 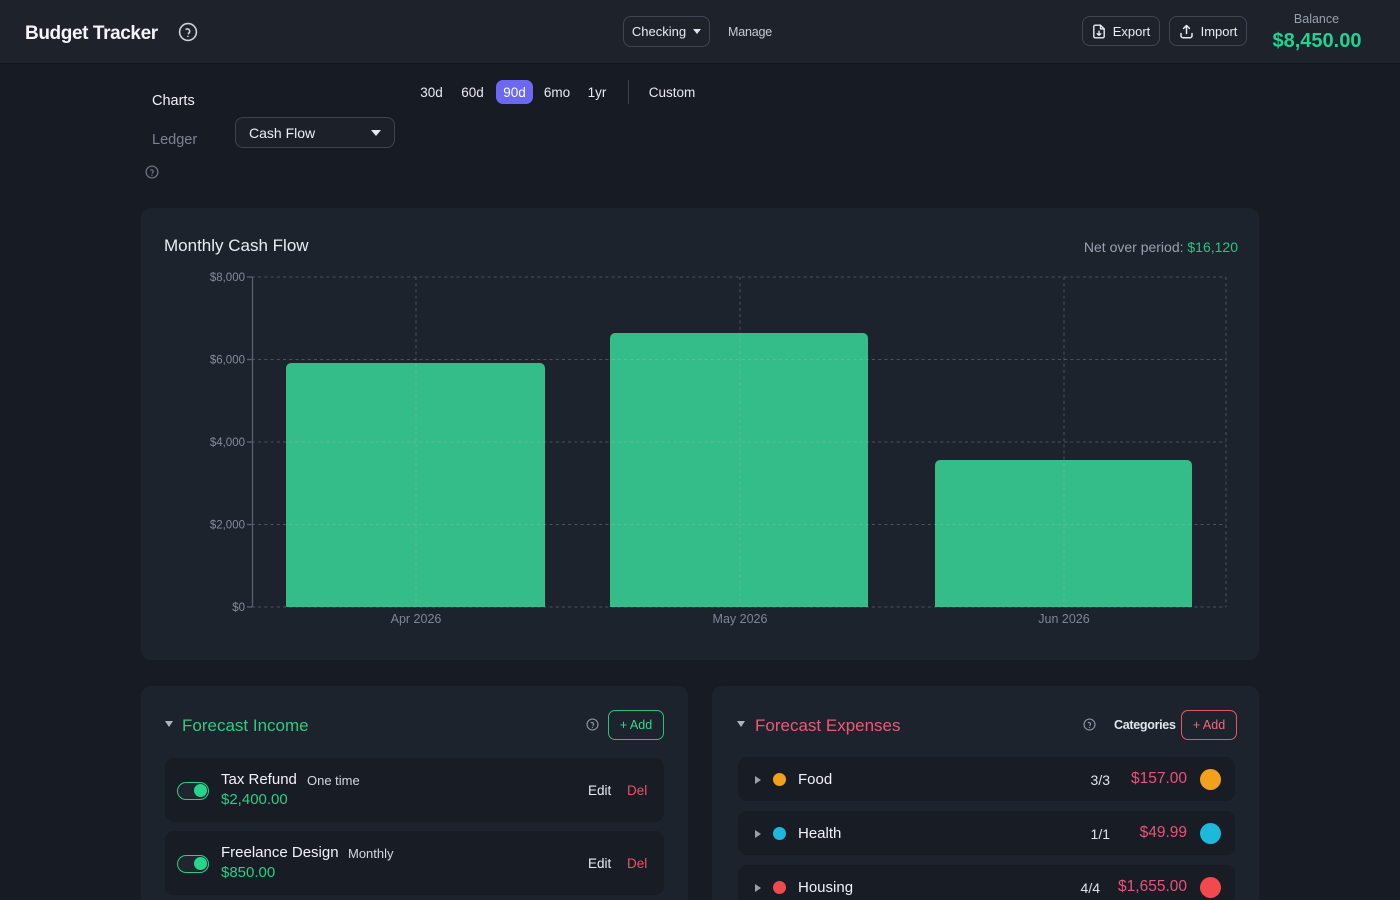 I want to click on svg-text: $8,000, so click(x=227, y=278).